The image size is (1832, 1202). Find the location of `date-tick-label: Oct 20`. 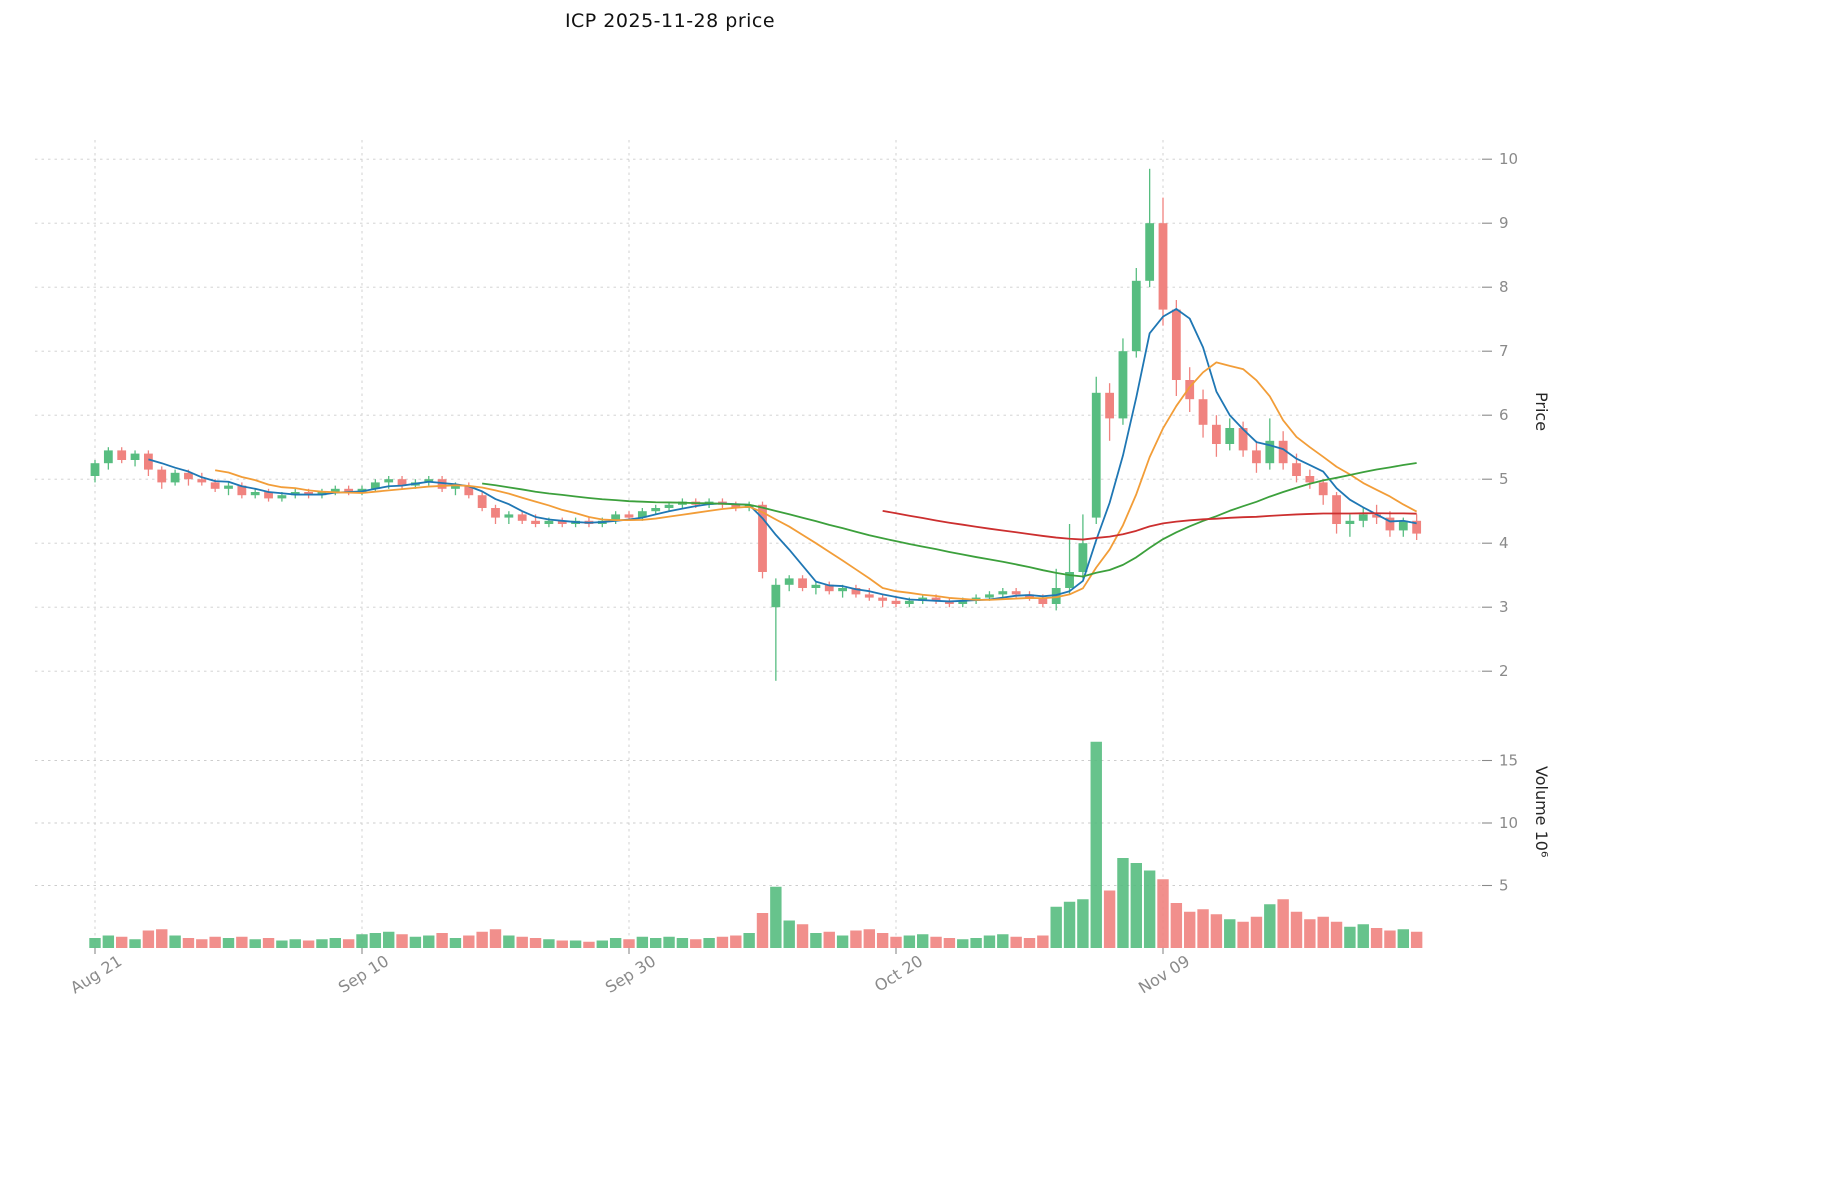

date-tick-label: Oct 20 is located at coordinates (898, 973).